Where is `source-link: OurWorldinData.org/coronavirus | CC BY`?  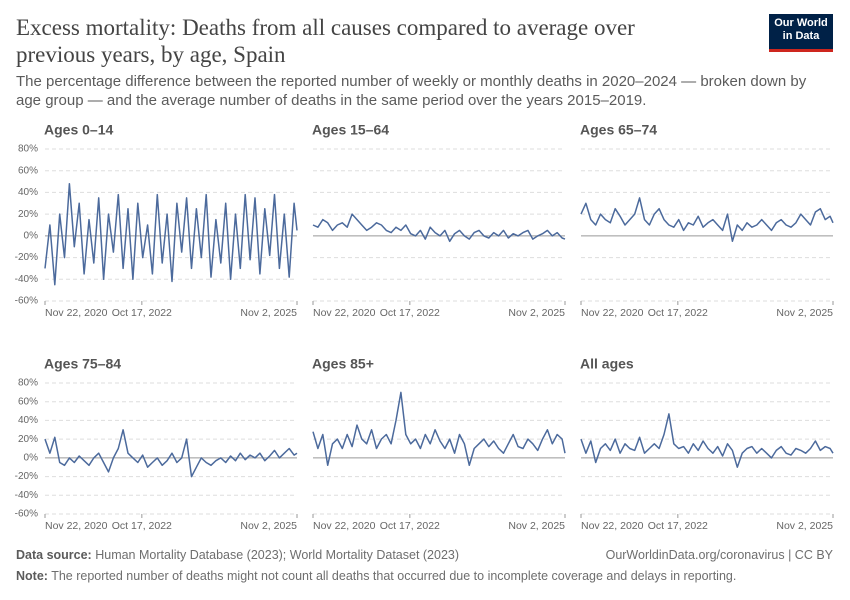 source-link: OurWorldinData.org/coronavirus | CC BY is located at coordinates (719, 555).